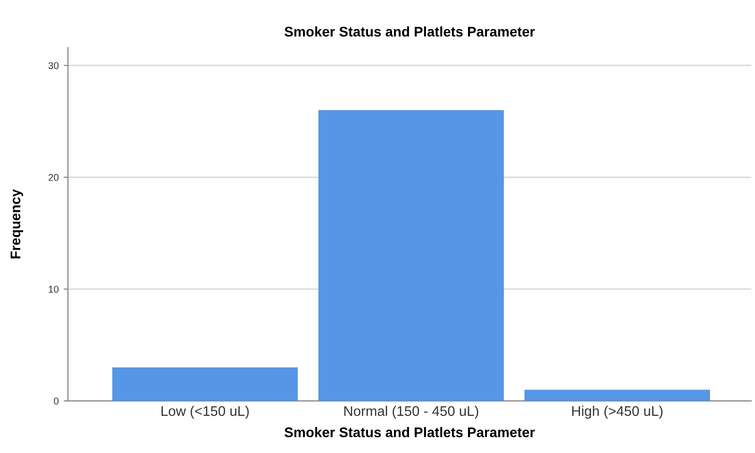 This screenshot has height=453, width=755. Describe the element at coordinates (17, 223) in the screenshot. I see `y-axis-title: Frequency` at that location.